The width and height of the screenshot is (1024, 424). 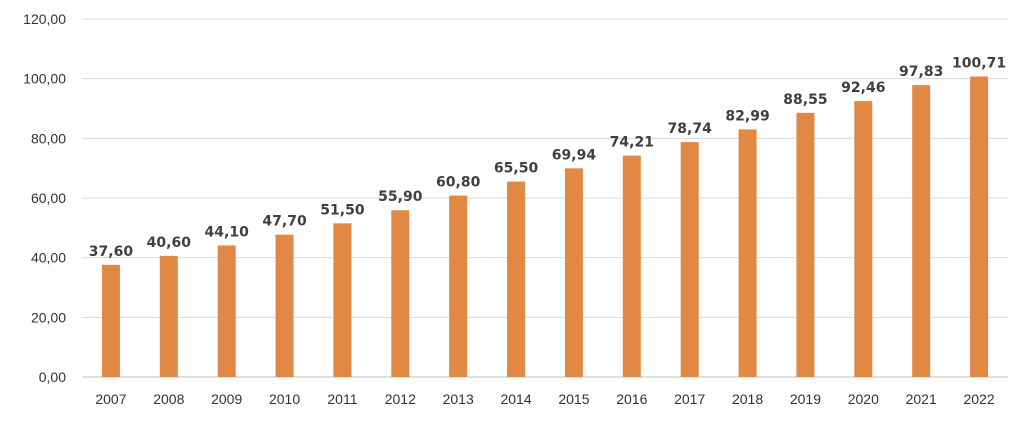 What do you see at coordinates (48, 198) in the screenshot?
I see `y-tick-label: 60,00` at bounding box center [48, 198].